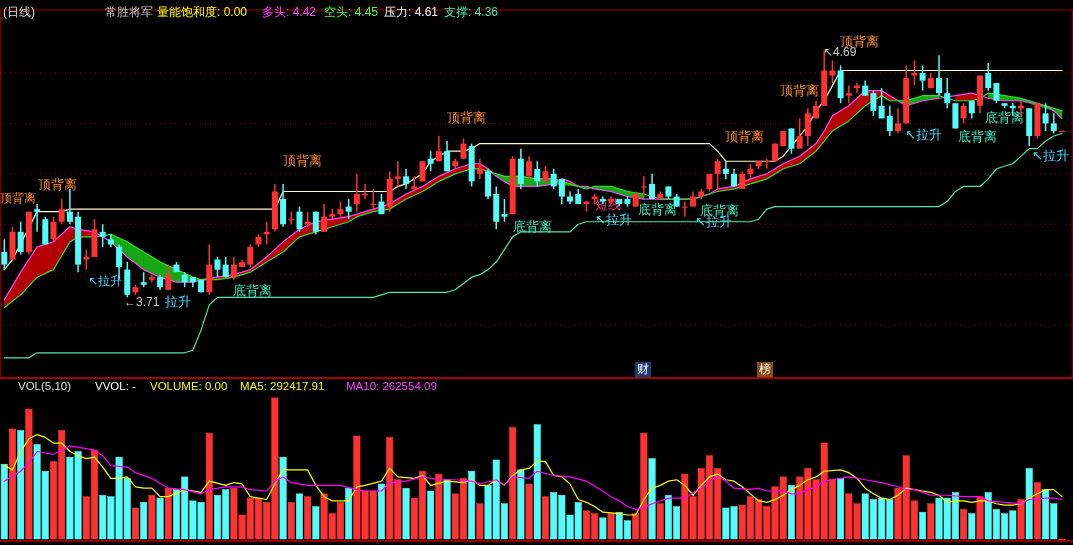  What do you see at coordinates (178, 302) in the screenshot?
I see `annotation: 拉升` at bounding box center [178, 302].